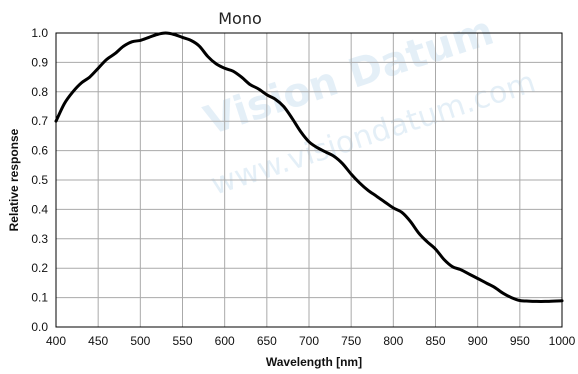 This screenshot has width=578, height=374. Describe the element at coordinates (14, 179) in the screenshot. I see `y-axis-label: Relative response` at that location.